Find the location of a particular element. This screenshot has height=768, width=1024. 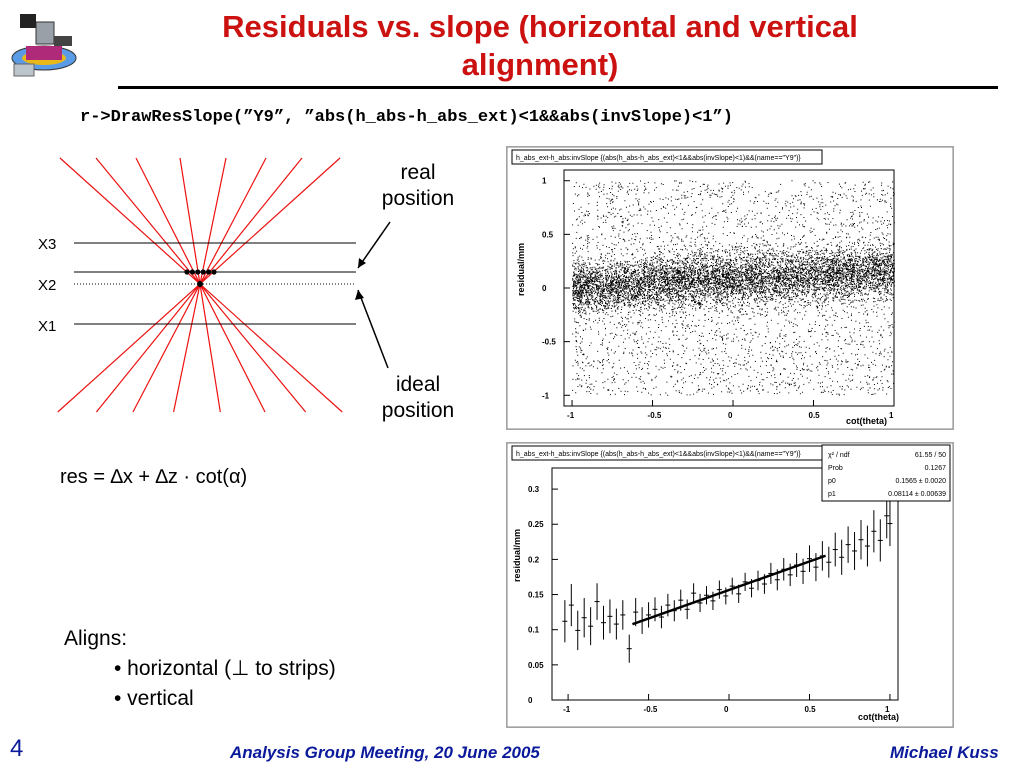

satellite-logo is located at coordinates (44, 45).